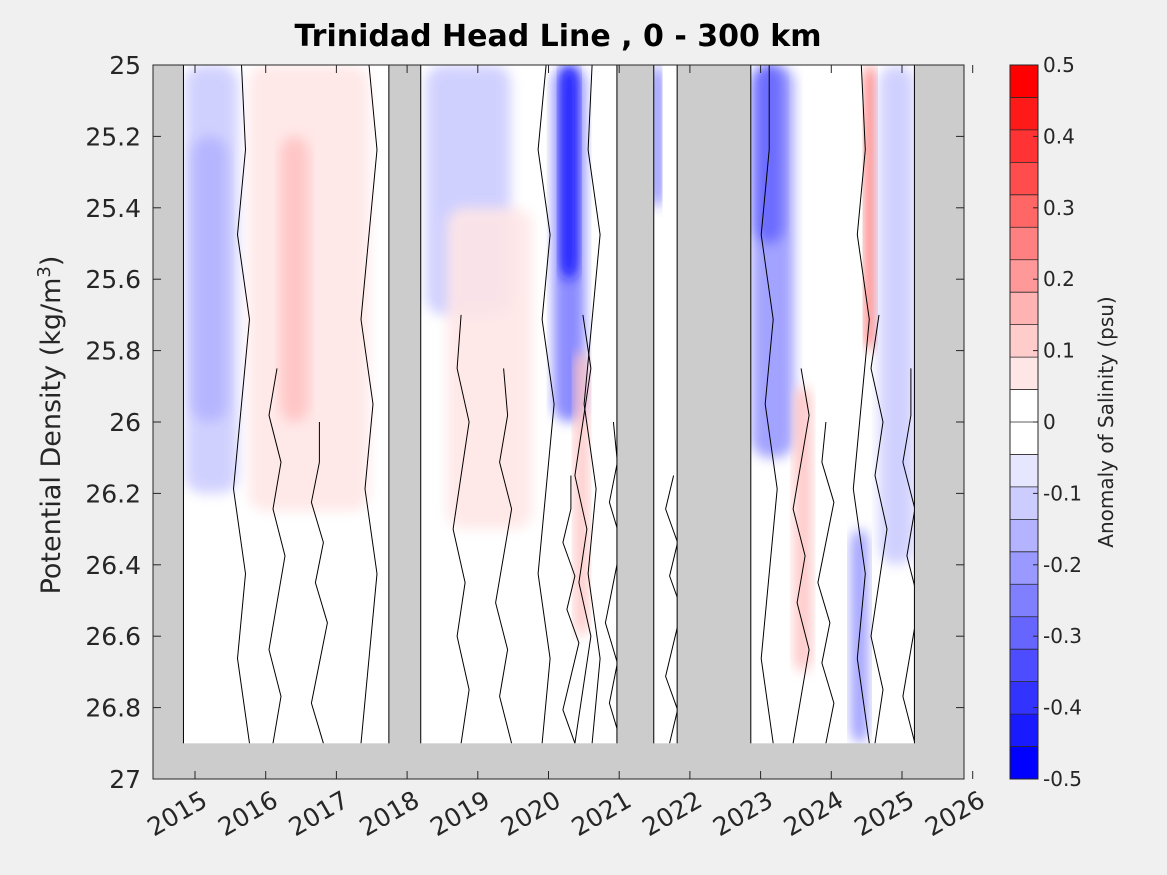 This screenshot has height=875, width=1167. Describe the element at coordinates (1059, 136) in the screenshot. I see `colorbar-tick-label: 0.4` at that location.